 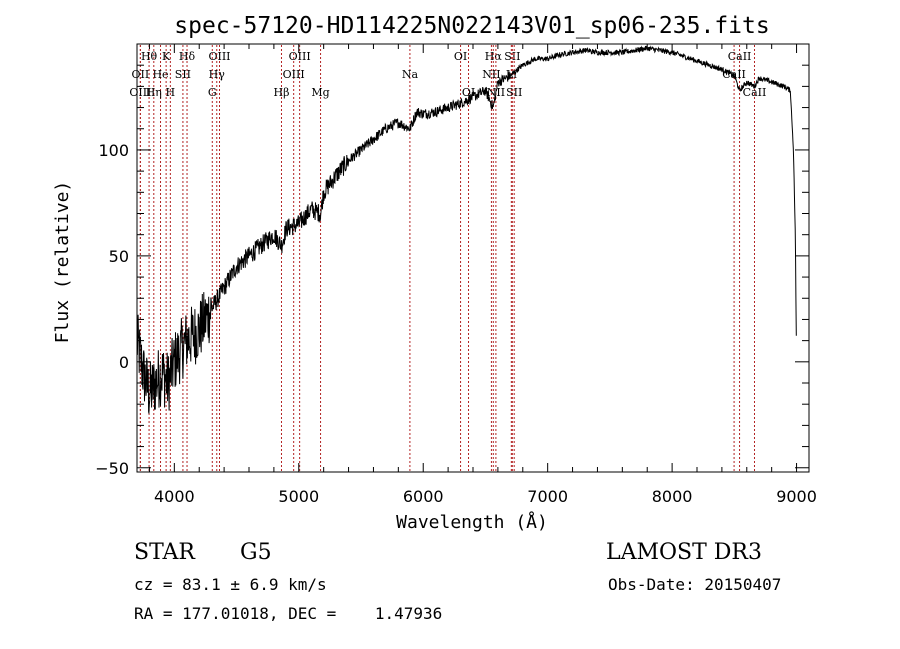 I want to click on x-tick-label-4: 8000, so click(x=672, y=496).